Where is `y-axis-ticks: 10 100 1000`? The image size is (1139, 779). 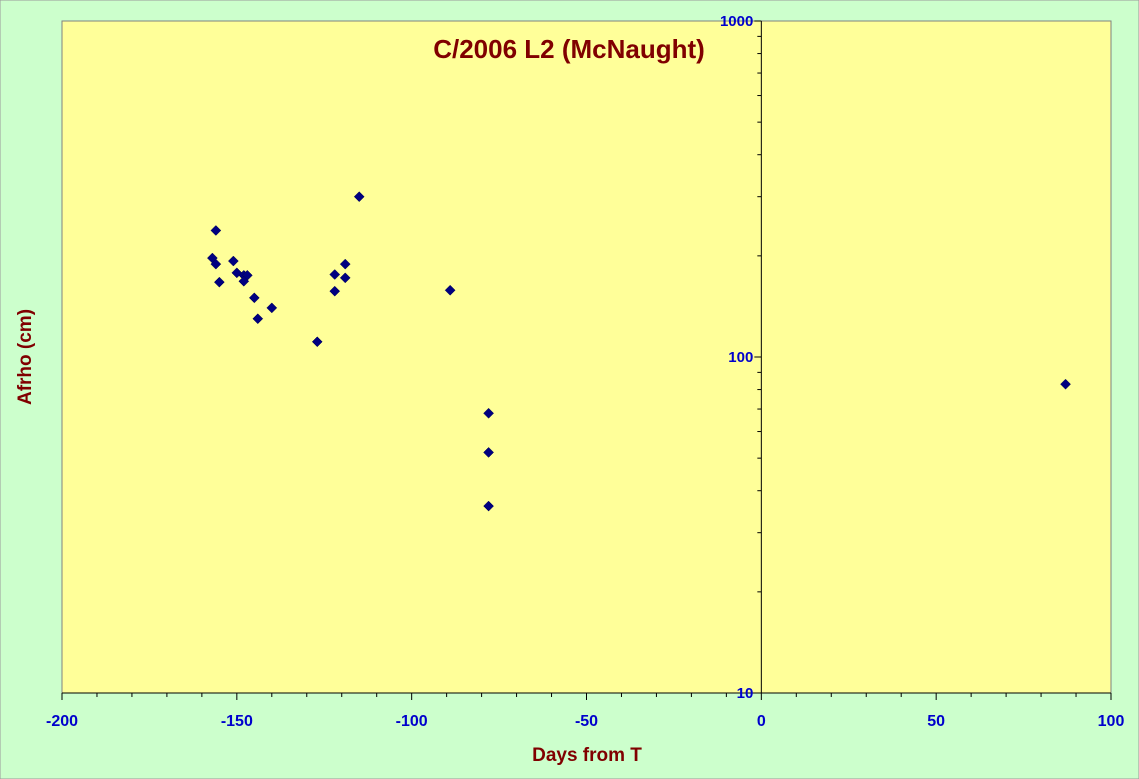
y-axis-ticks: 10 100 1000 is located at coordinates (741, 357).